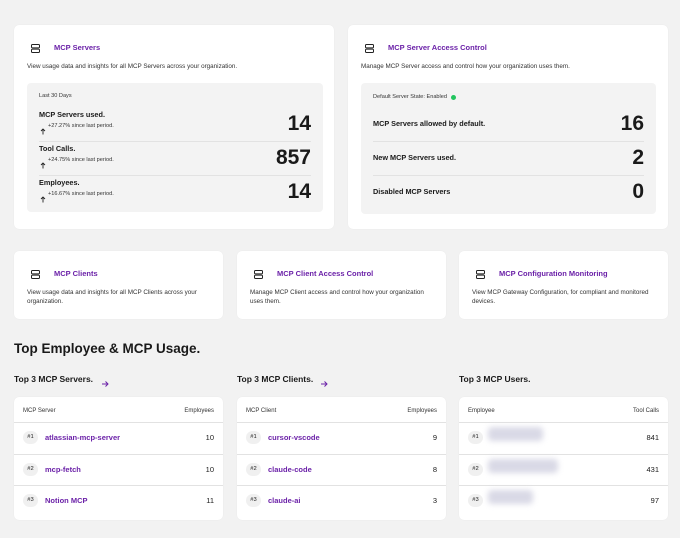 This screenshot has height=538, width=680. What do you see at coordinates (66, 500) in the screenshot?
I see `row-name: Notion MCP` at bounding box center [66, 500].